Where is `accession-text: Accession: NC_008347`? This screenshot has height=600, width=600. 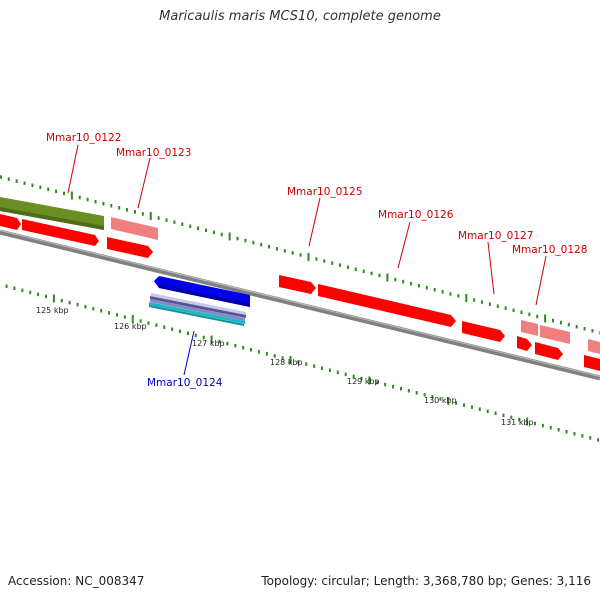 accession-text: Accession: NC_008347 is located at coordinates (76, 581).